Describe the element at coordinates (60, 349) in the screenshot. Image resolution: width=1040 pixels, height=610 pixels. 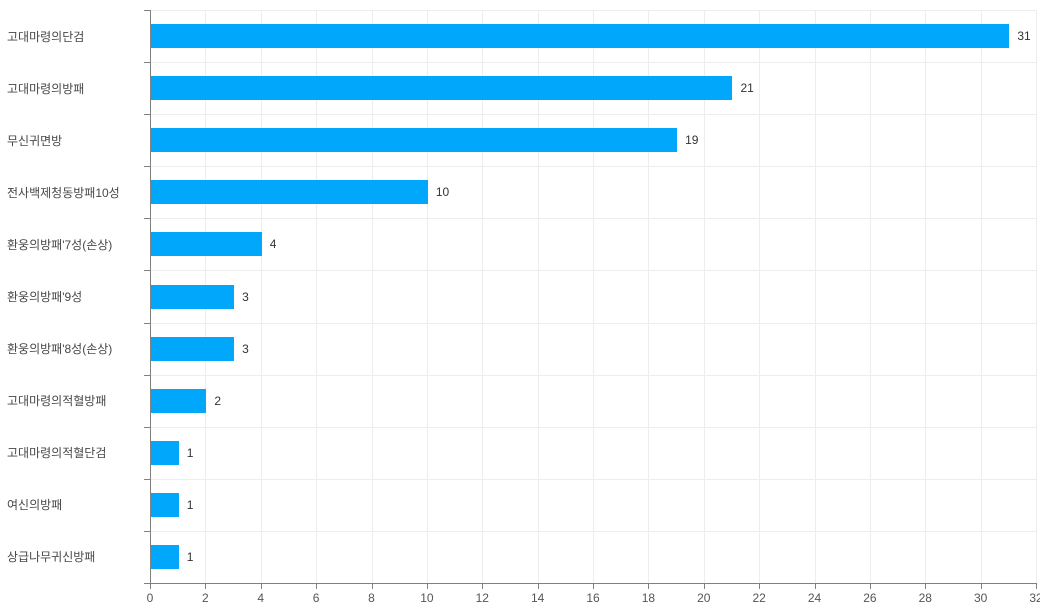
I see `category-label: 환웅의방패'8성(손상)` at that location.